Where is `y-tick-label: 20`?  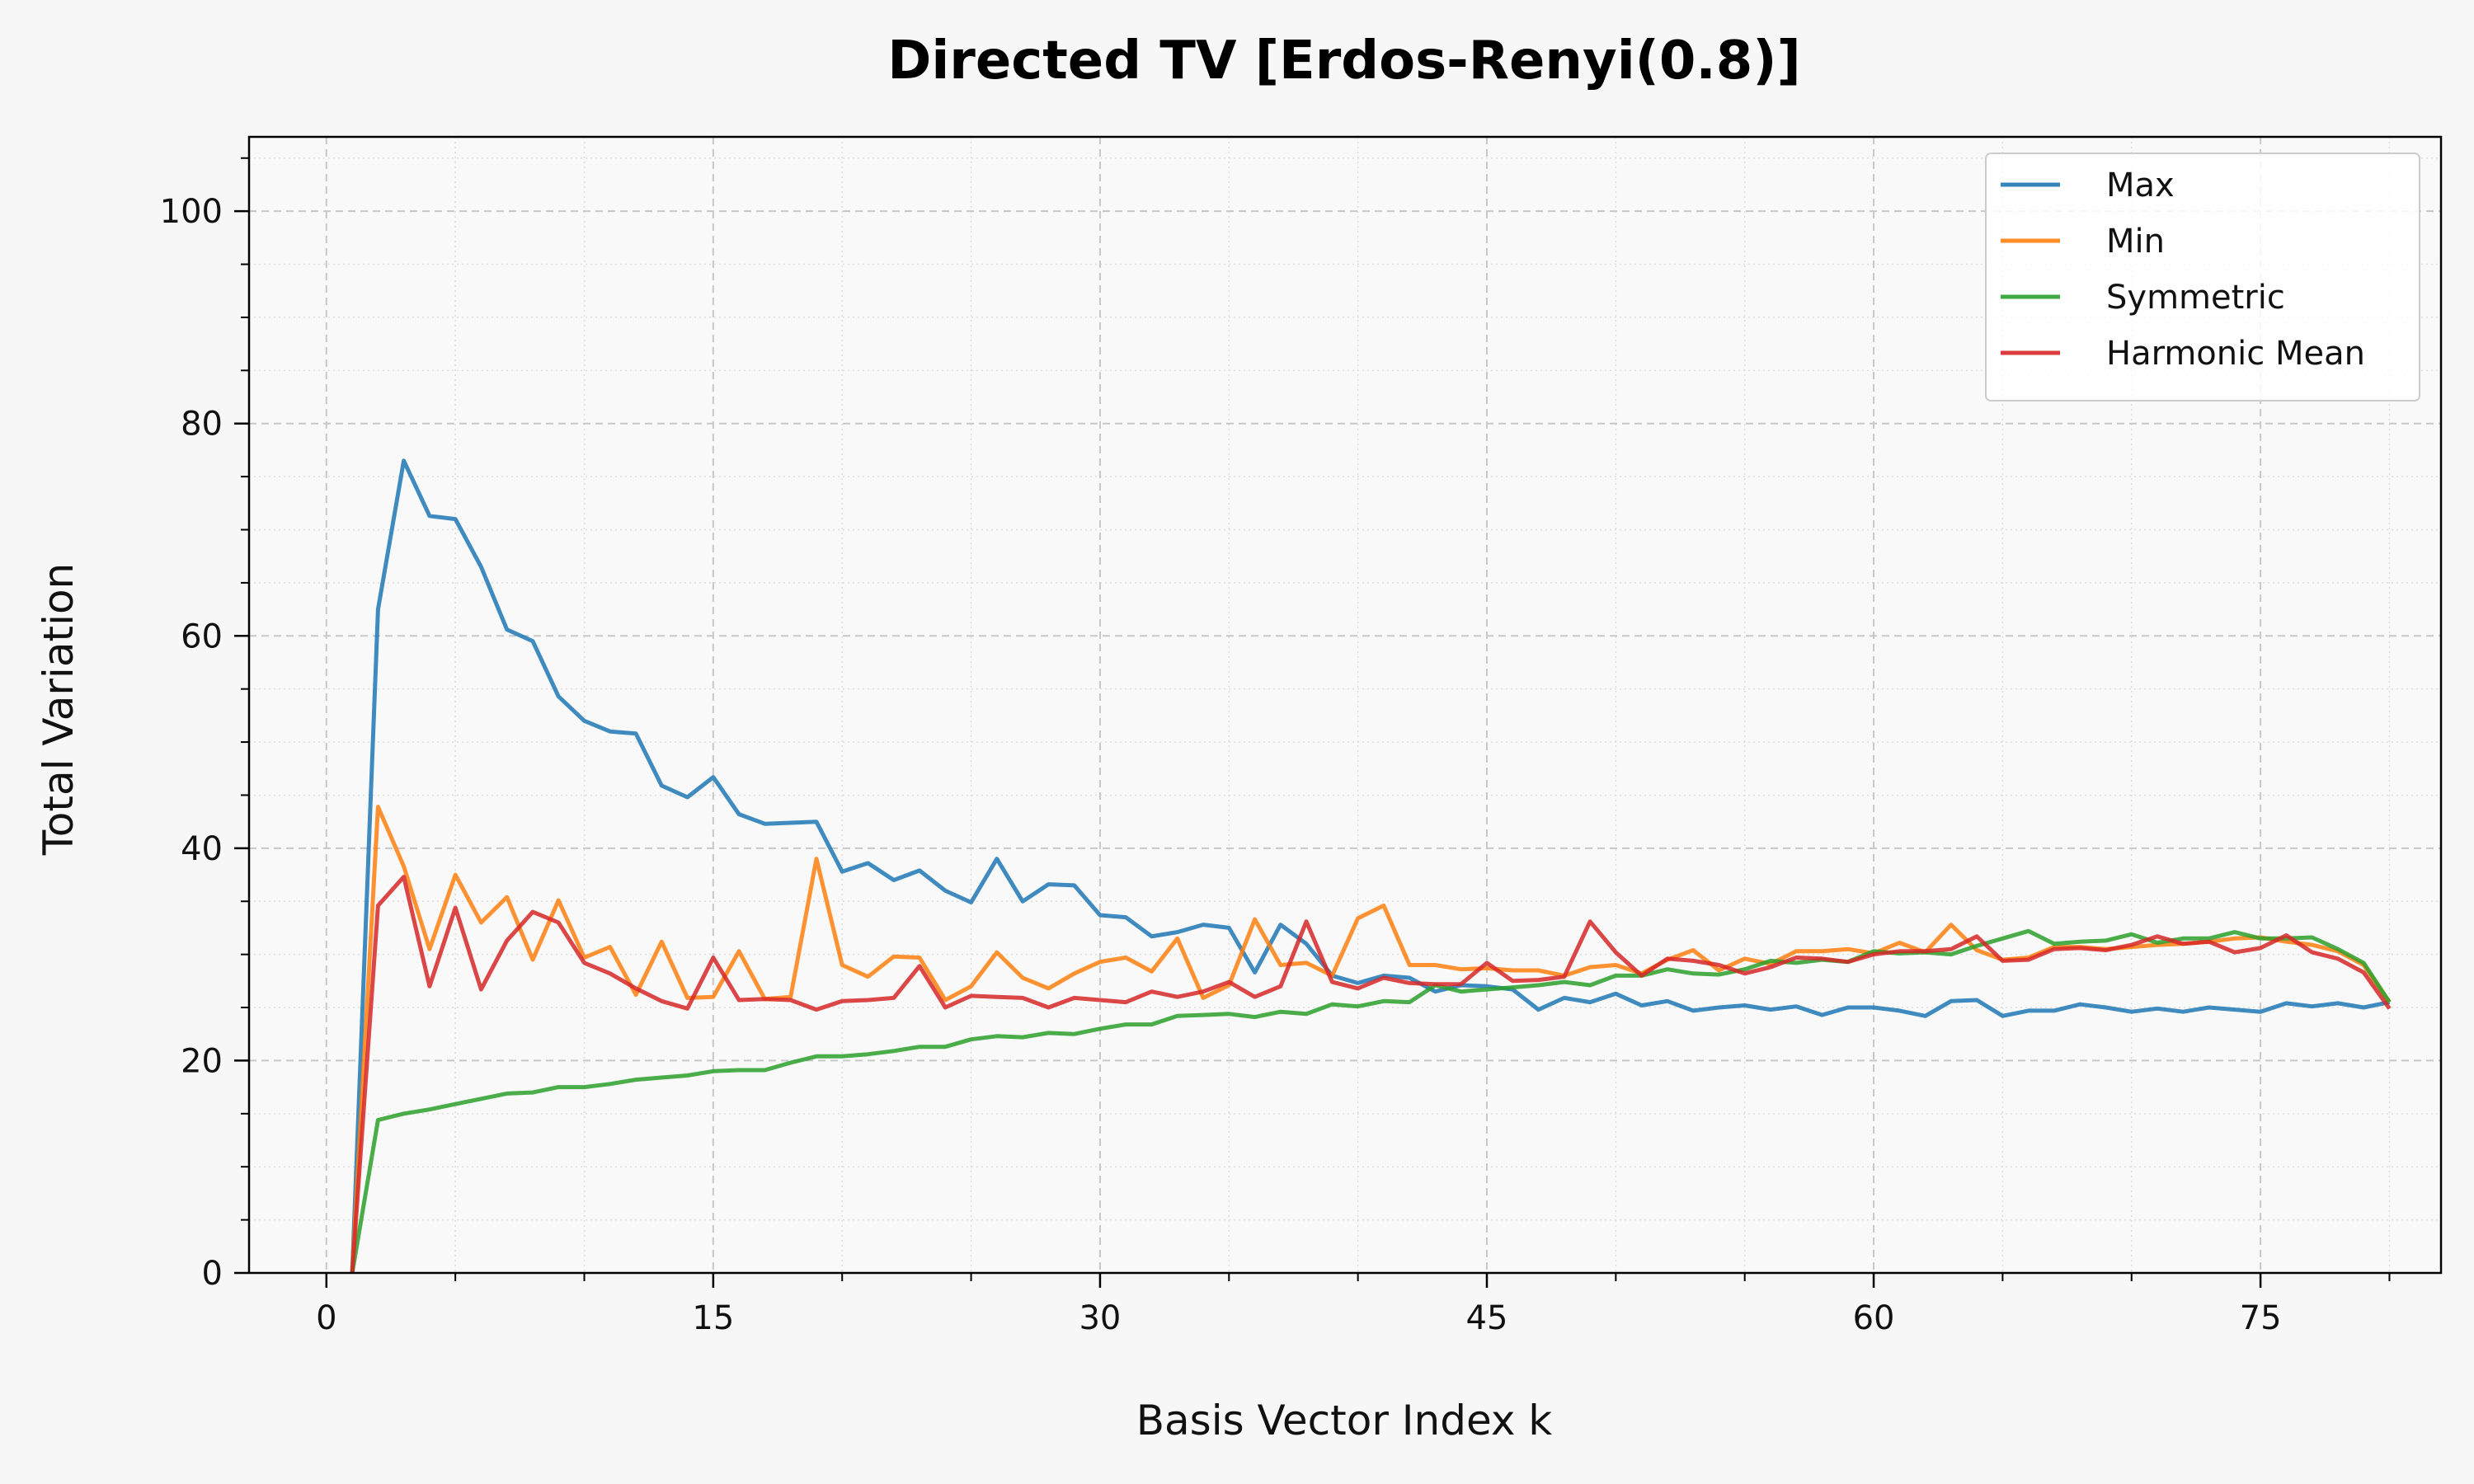 y-tick-label: 20 is located at coordinates (202, 1061).